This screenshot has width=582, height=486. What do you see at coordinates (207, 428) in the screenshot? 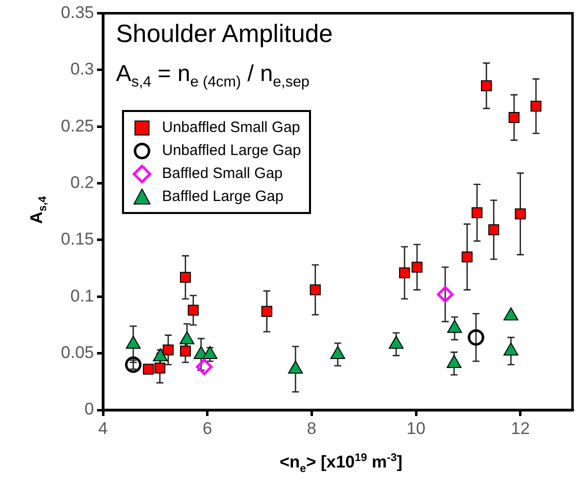
I see `x-tick-label: 6` at bounding box center [207, 428].